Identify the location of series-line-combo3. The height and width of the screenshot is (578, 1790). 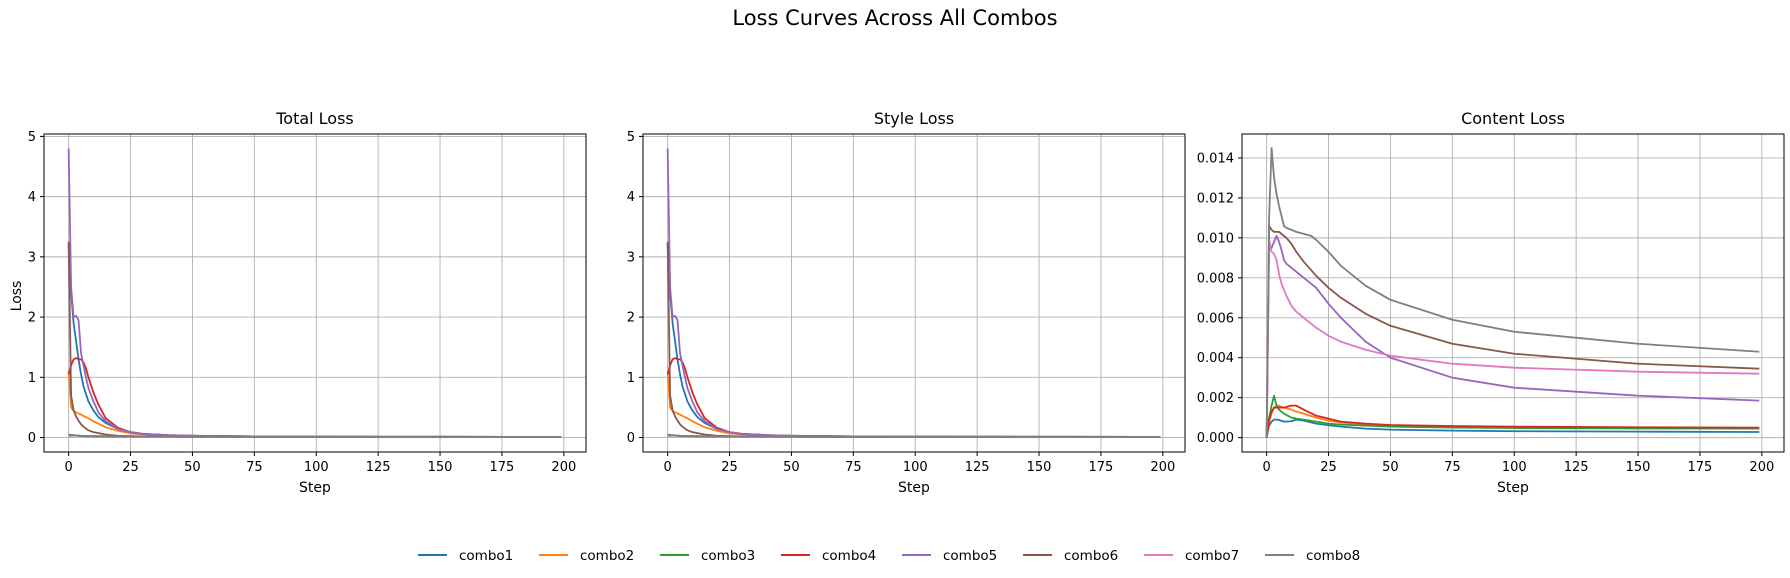
(1512, 416).